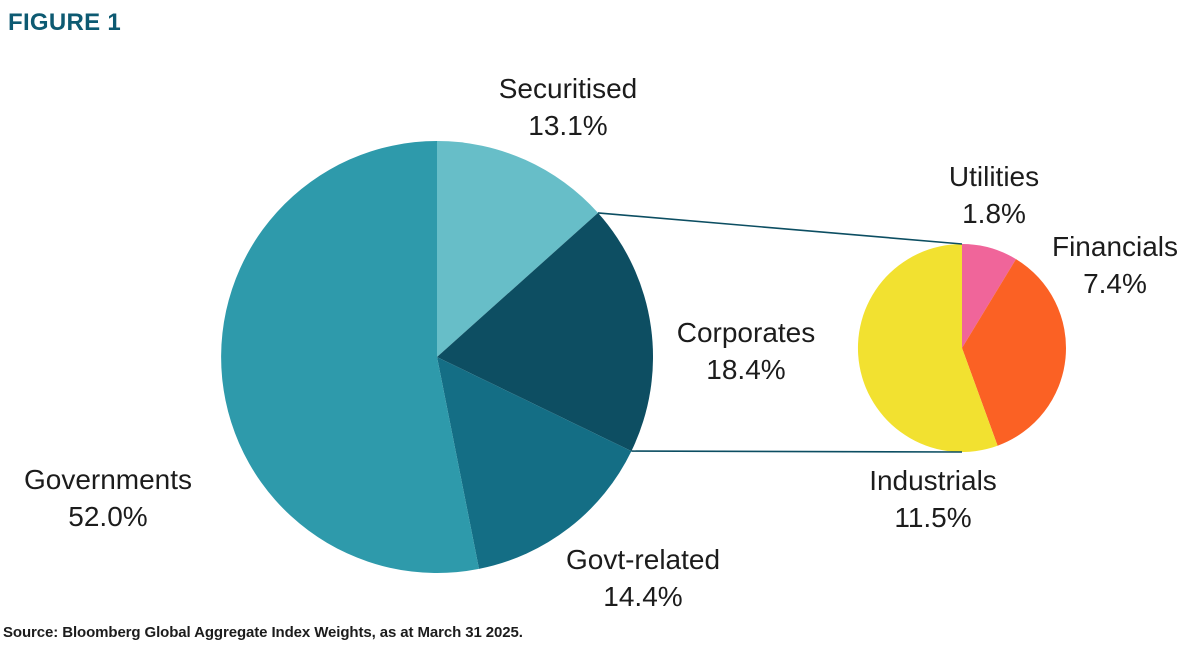  What do you see at coordinates (1115, 283) in the screenshot?
I see `slice-value: 7.4%` at bounding box center [1115, 283].